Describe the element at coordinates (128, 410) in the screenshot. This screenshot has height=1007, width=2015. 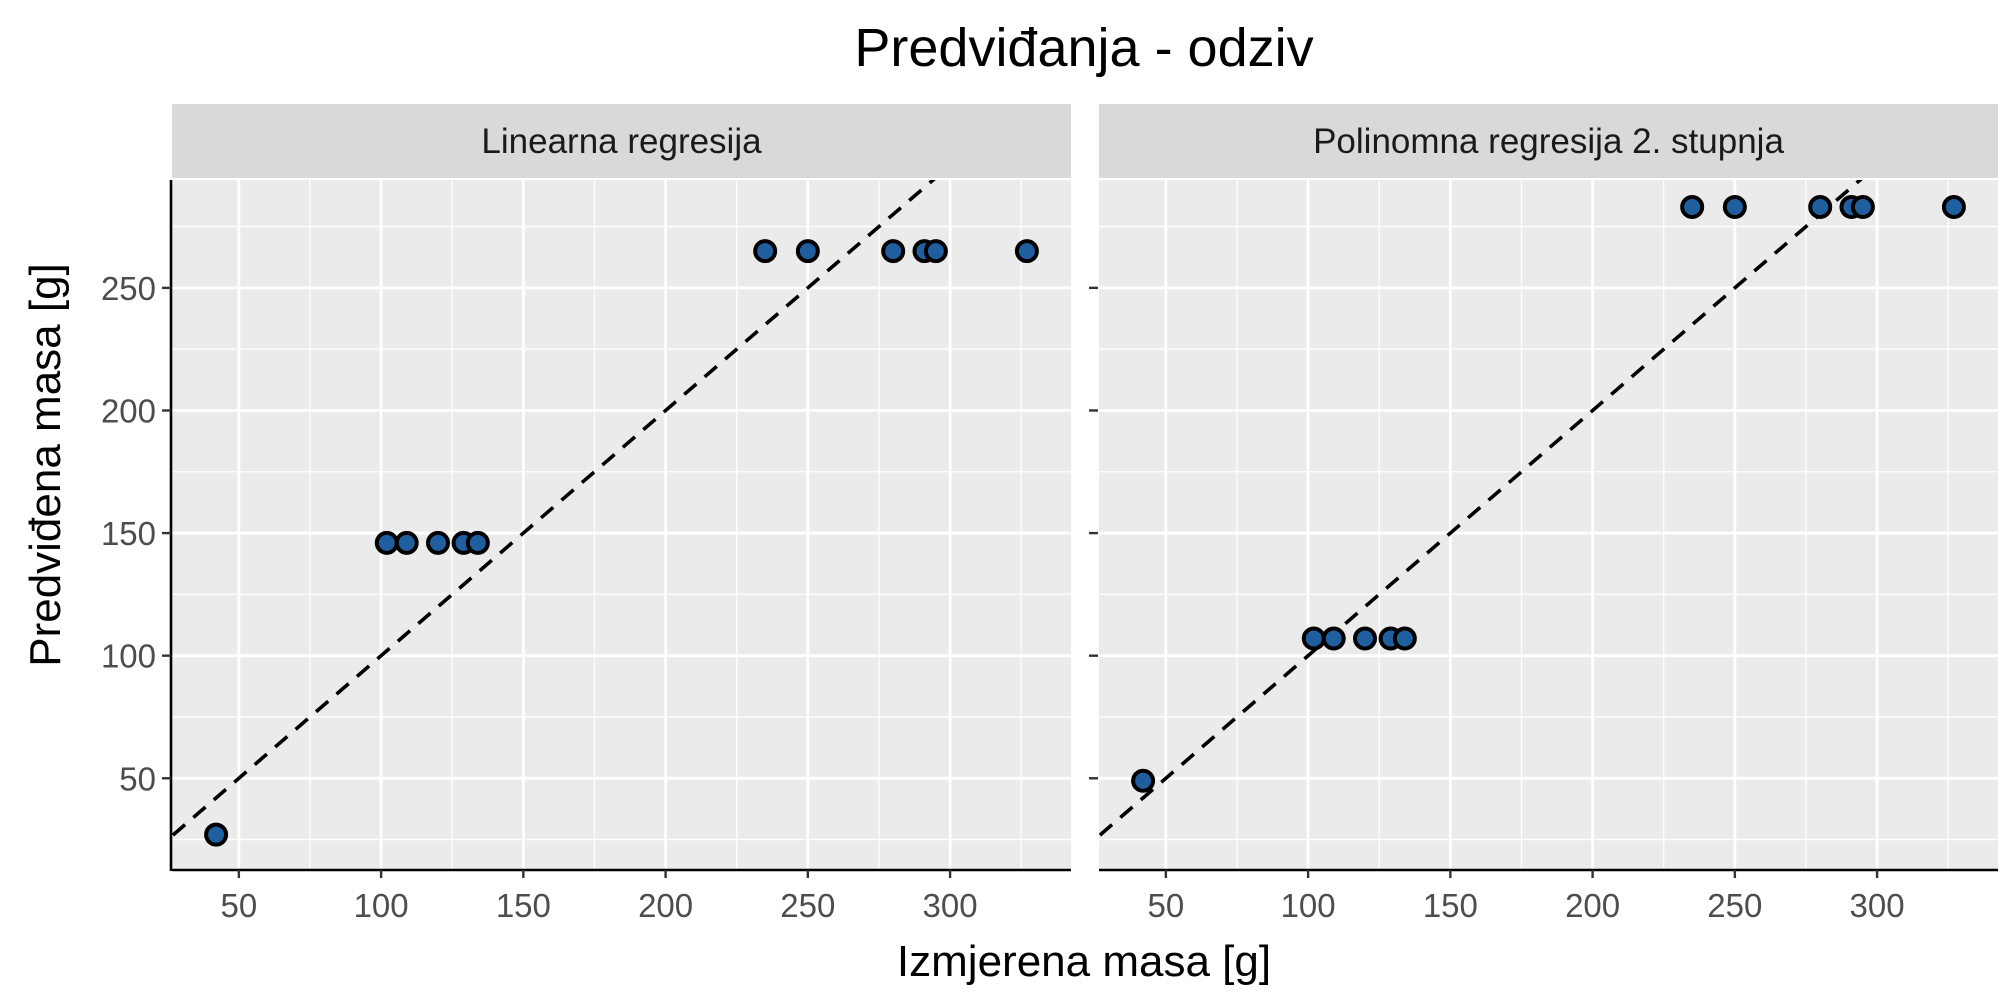
I see `y-tick-label: 200` at that location.